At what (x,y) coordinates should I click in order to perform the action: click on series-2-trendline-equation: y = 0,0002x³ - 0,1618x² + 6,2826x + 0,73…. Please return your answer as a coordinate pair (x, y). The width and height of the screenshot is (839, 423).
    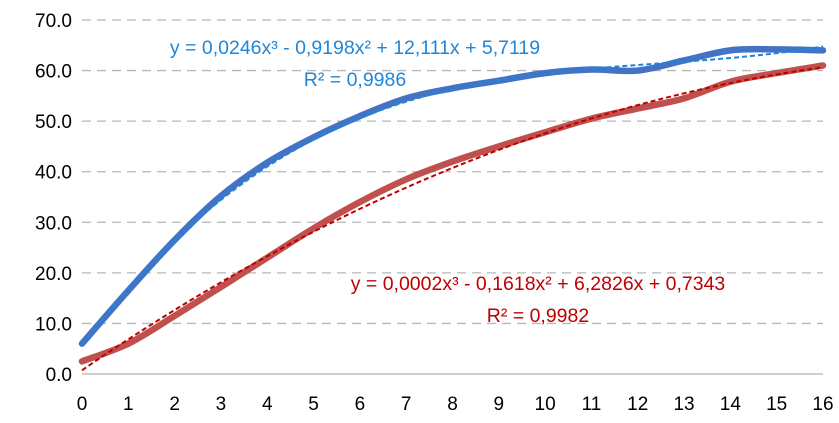
    Looking at the image, I should click on (538, 284).